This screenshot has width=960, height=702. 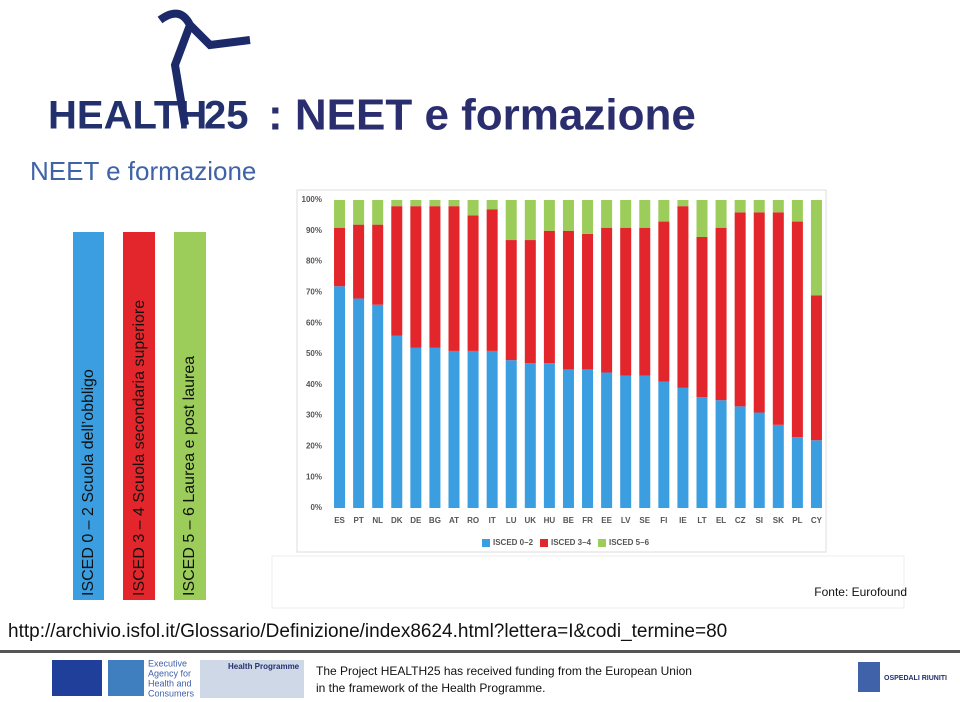 I want to click on agency: Executive, so click(x=167, y=663).